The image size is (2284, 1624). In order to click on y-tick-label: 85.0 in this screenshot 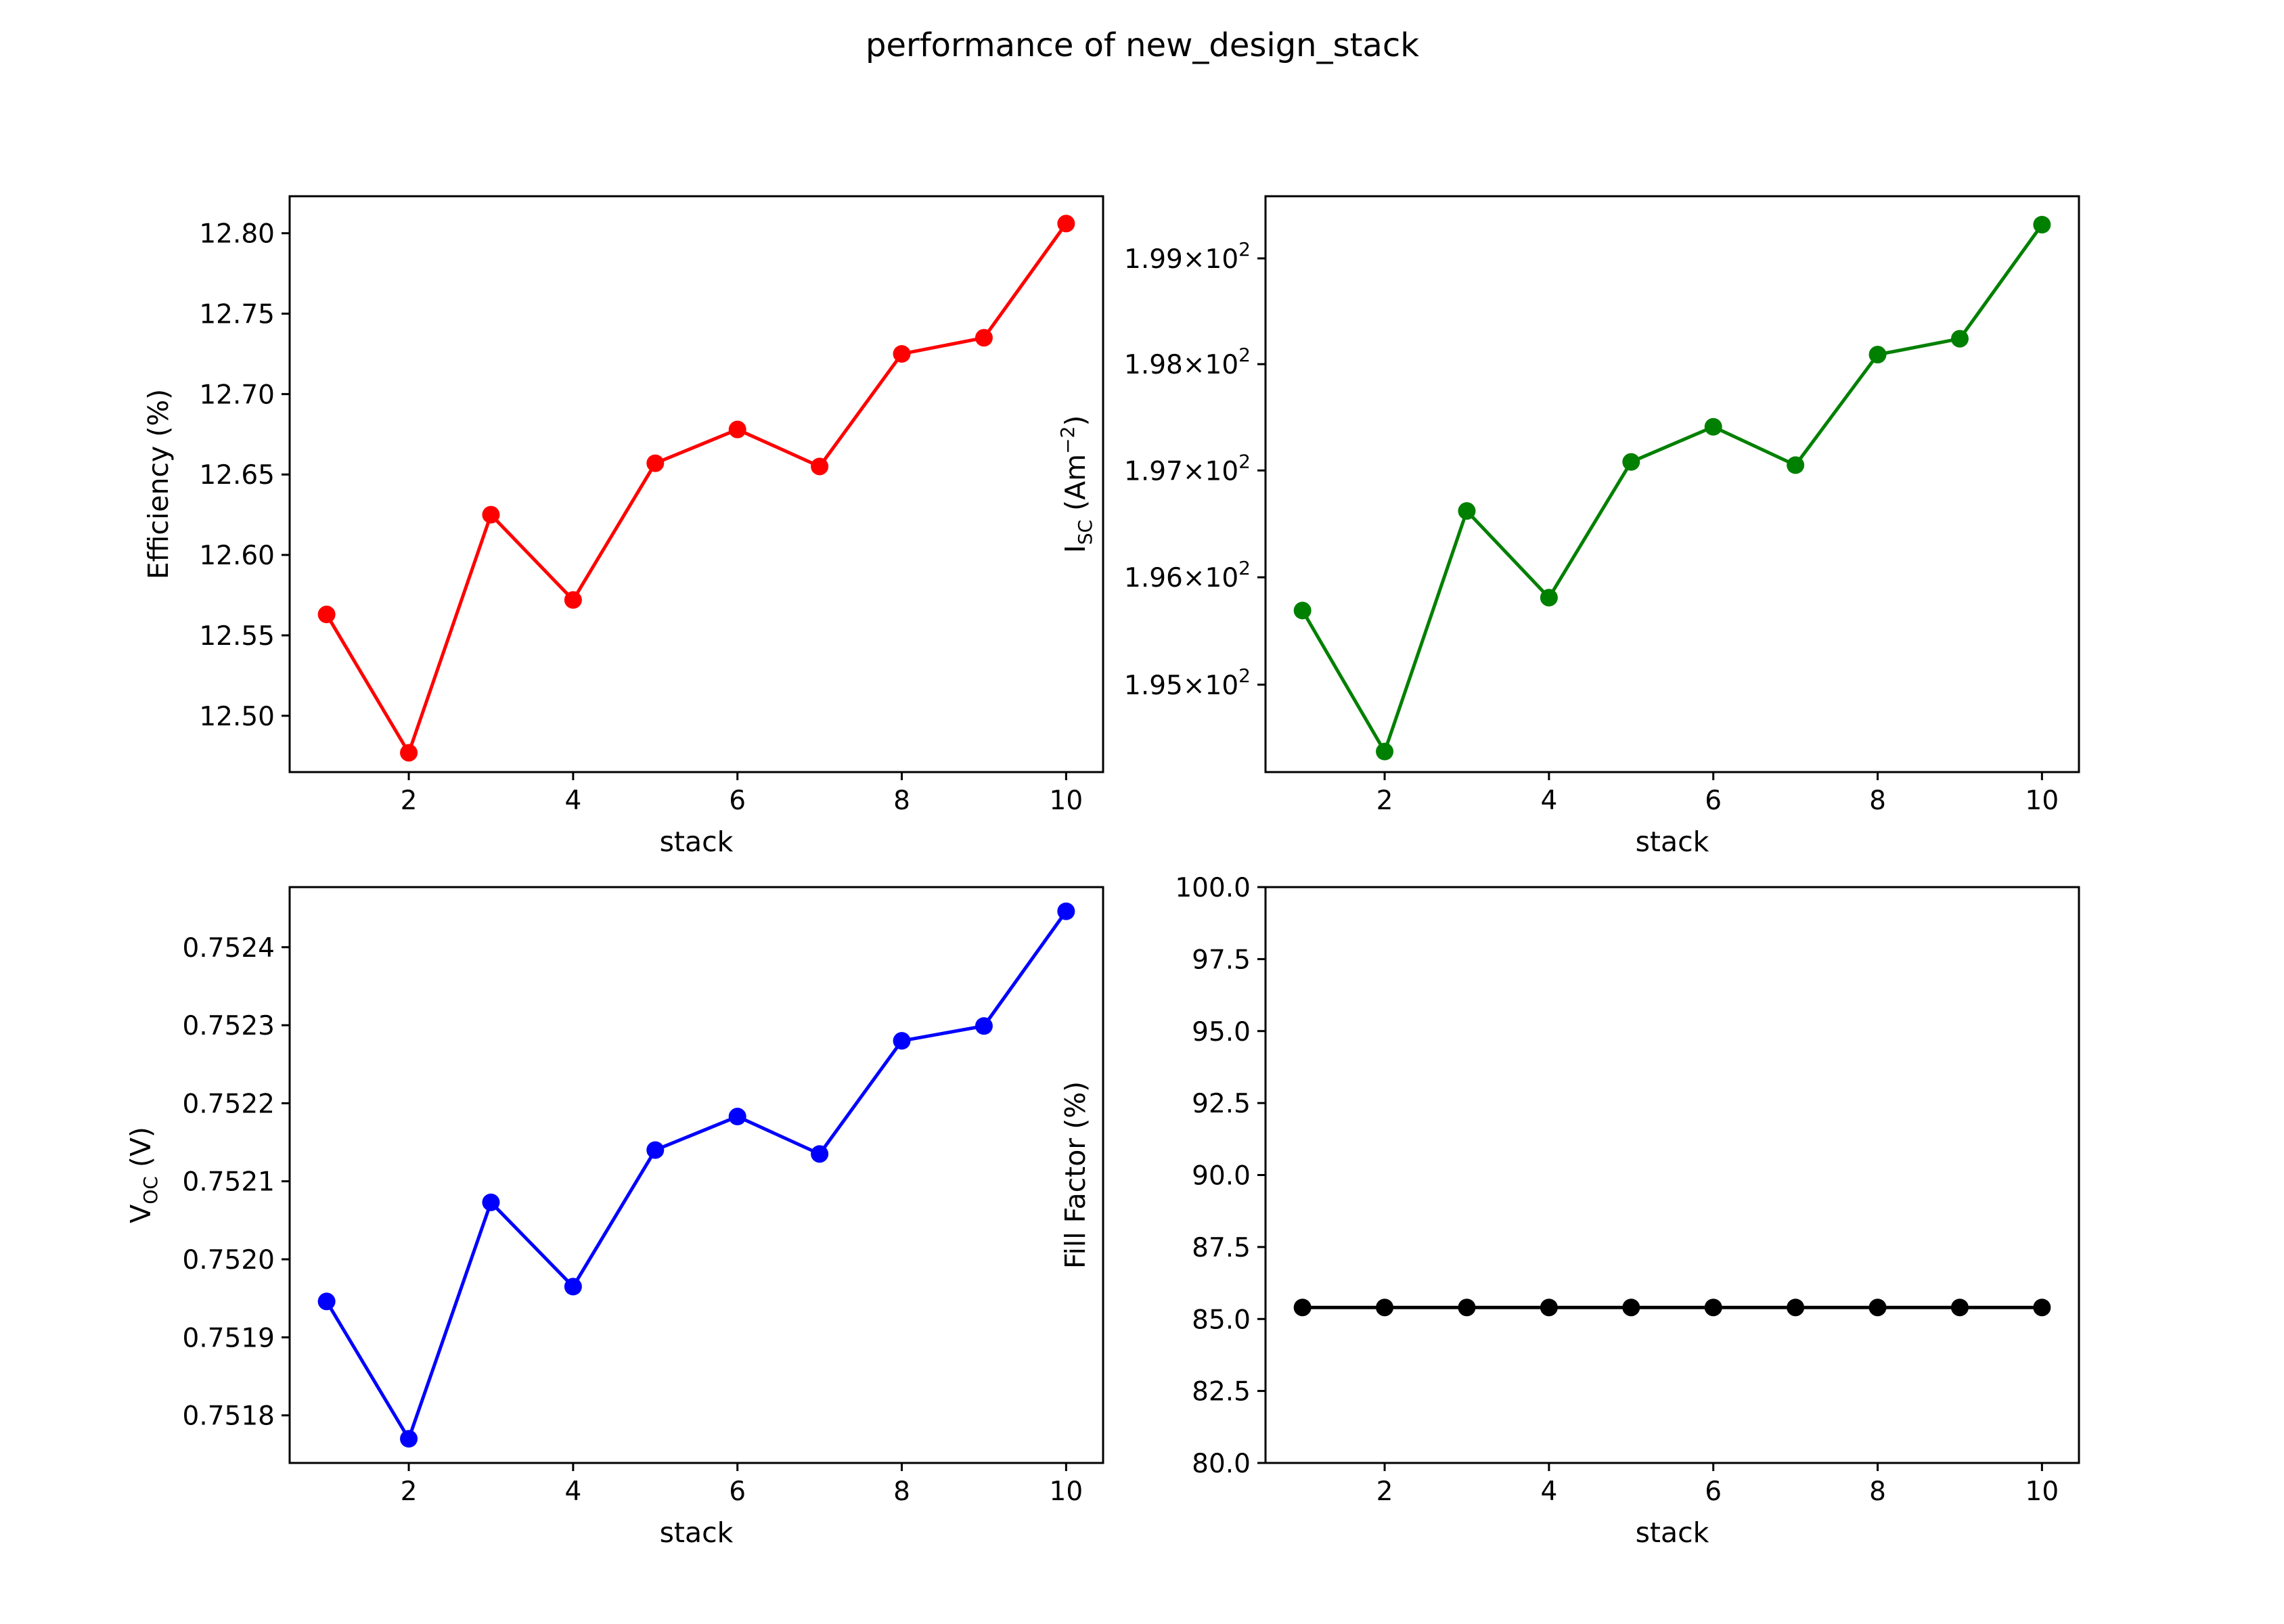, I will do `click(1221, 1320)`.